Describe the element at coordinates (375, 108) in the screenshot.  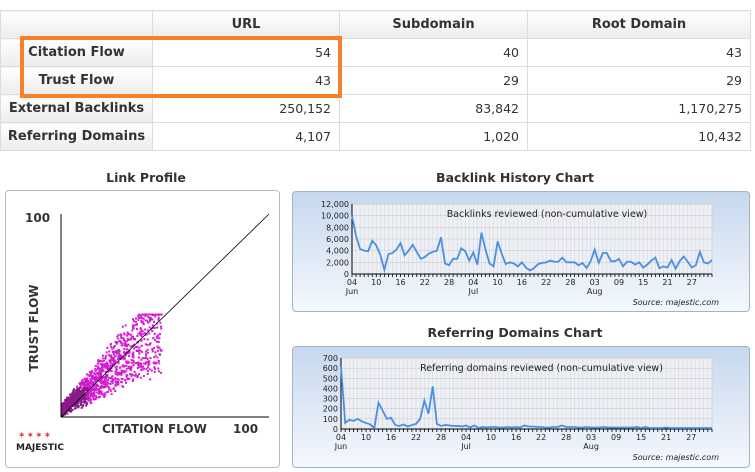
I see `table-row: External Backlinks 250,152 83,842 1,170,275` at that location.